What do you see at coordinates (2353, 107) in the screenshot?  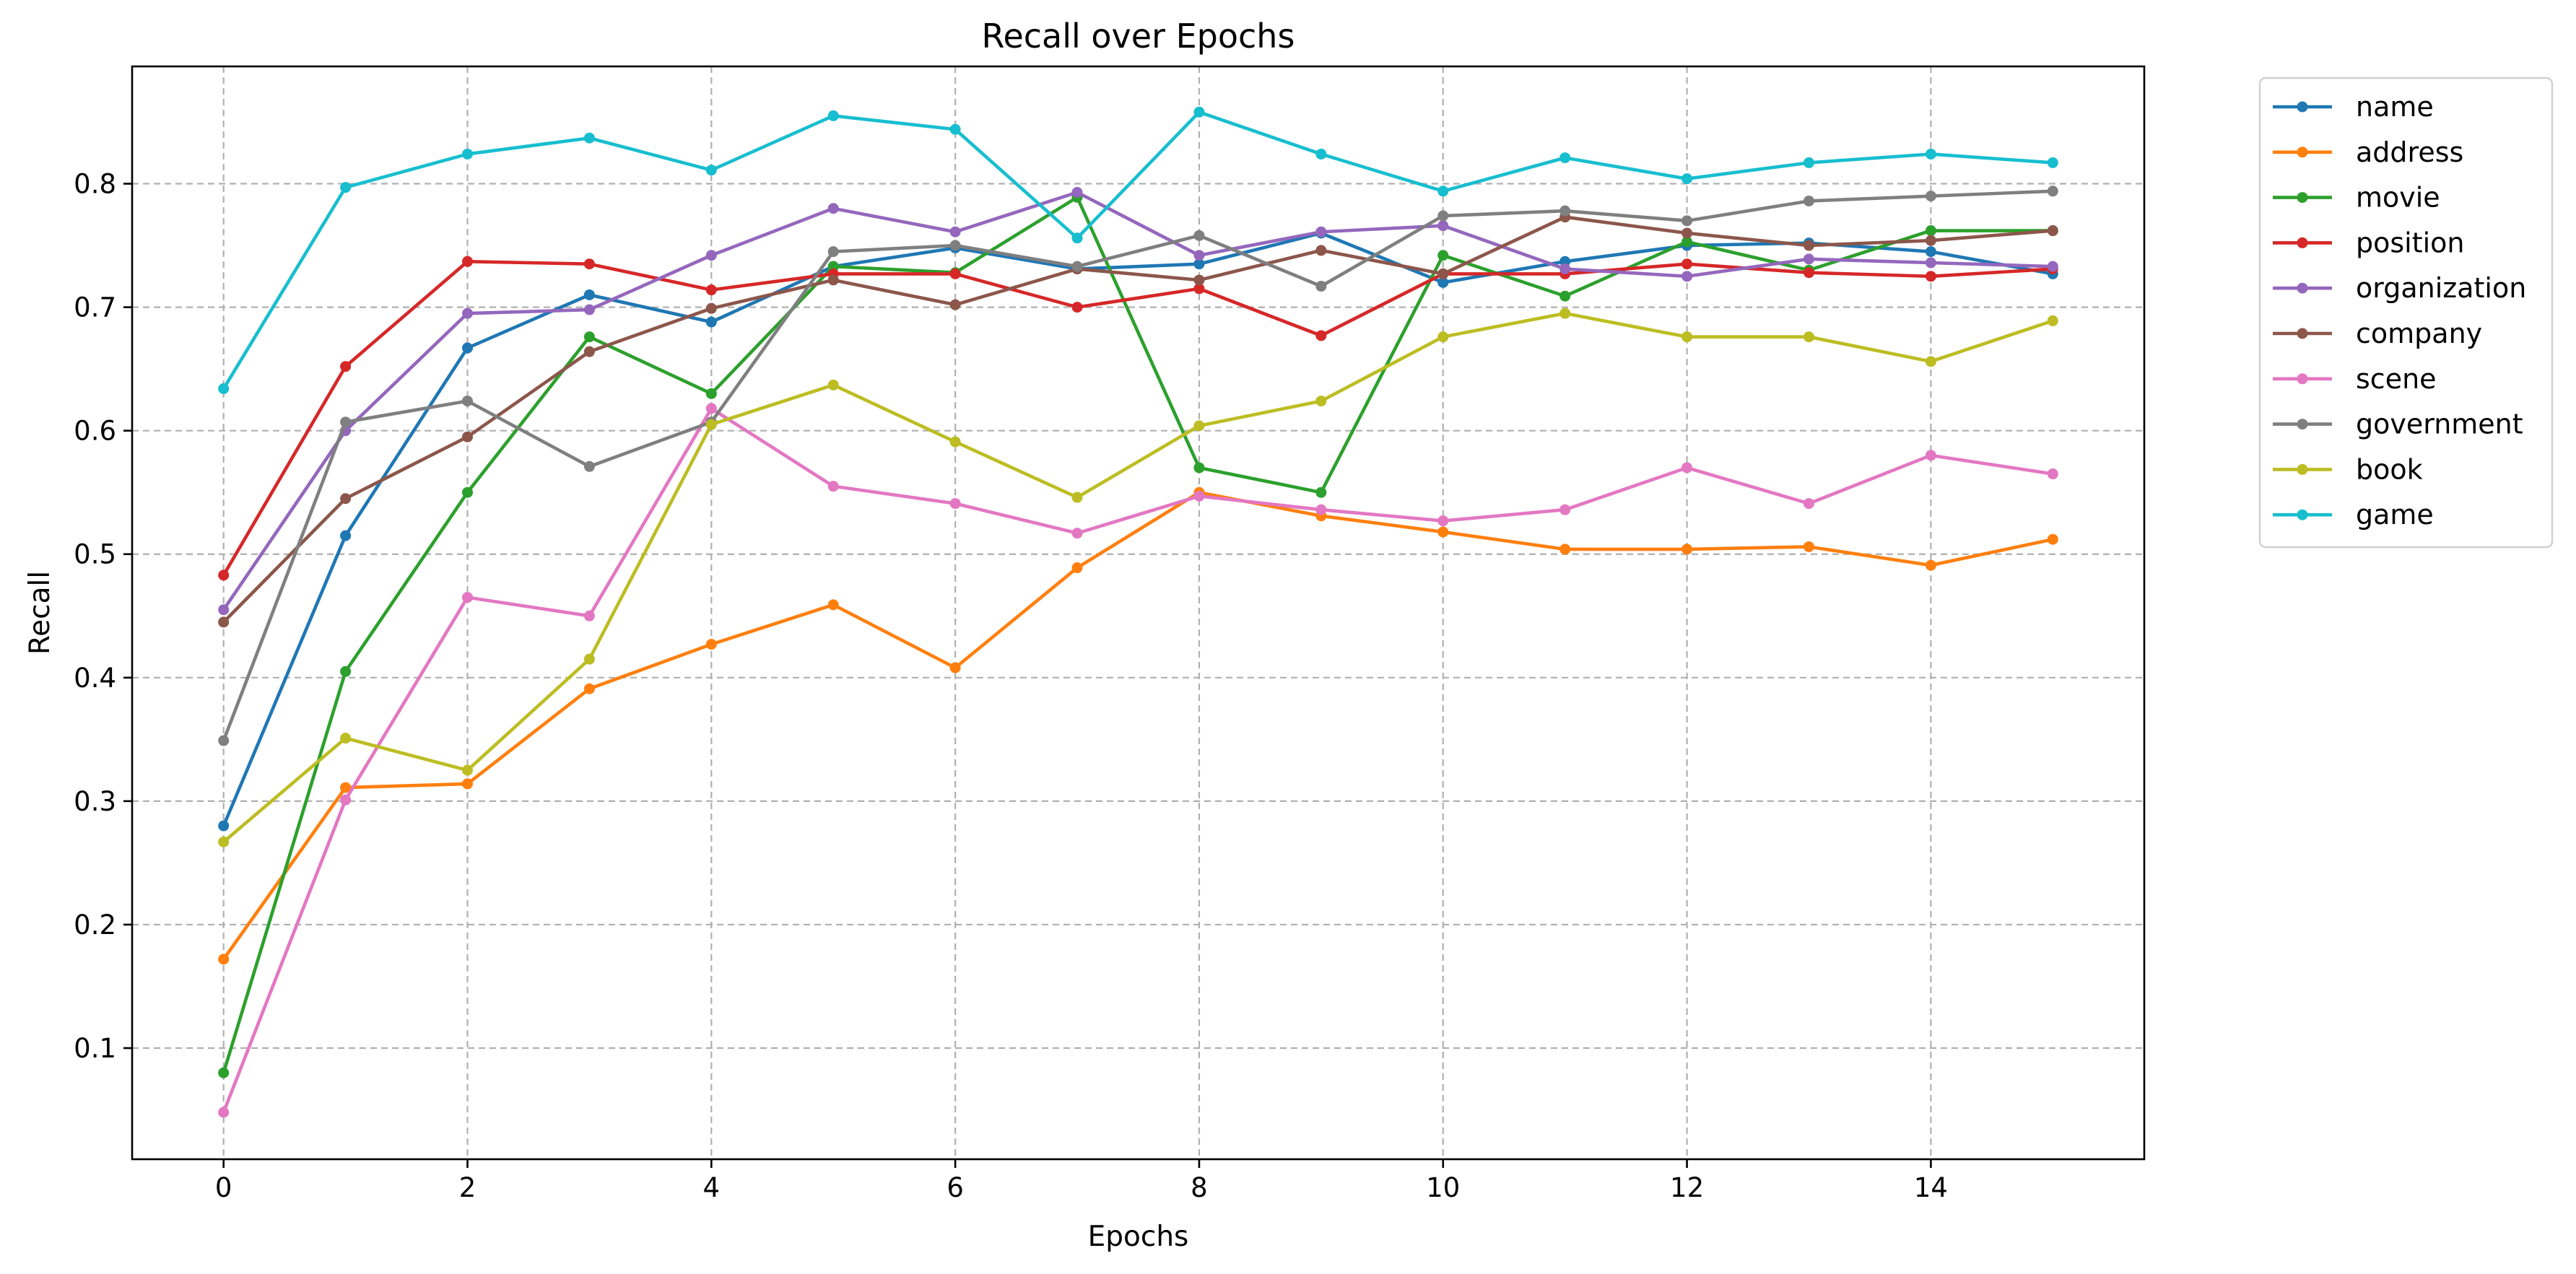 I see `legend-item-name: name` at bounding box center [2353, 107].